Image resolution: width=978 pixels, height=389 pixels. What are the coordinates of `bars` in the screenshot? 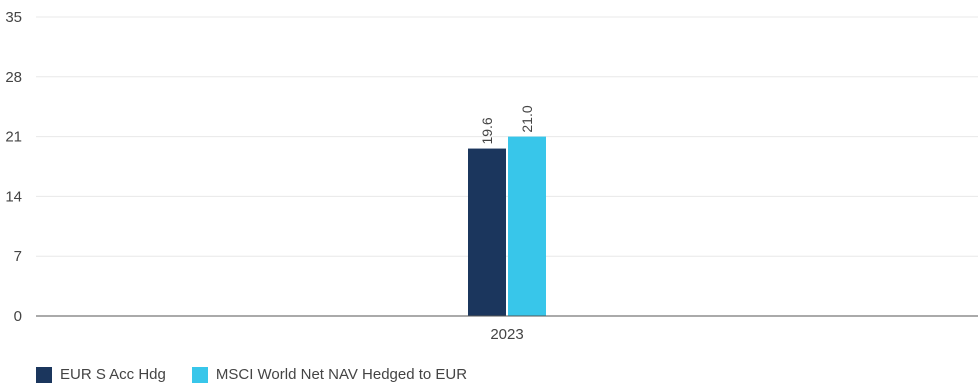 It's located at (507, 226).